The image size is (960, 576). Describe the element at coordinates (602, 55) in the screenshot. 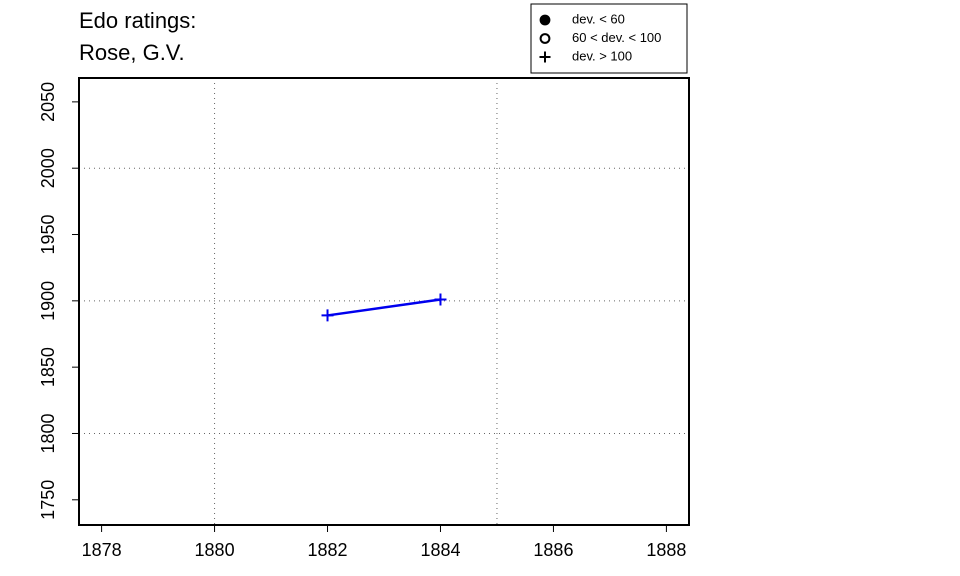

I see `legend-label: dev. > 100` at that location.